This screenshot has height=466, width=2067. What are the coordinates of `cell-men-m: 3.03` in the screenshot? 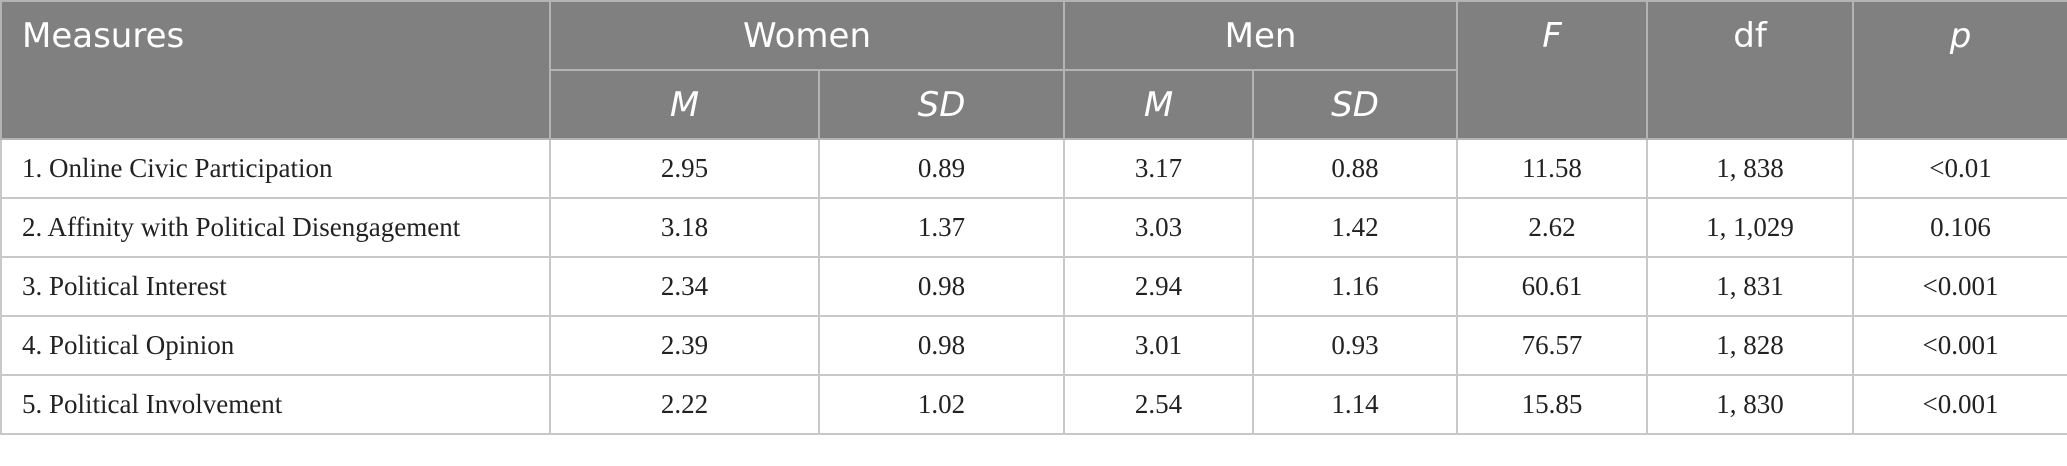 It's located at (1159, 227).